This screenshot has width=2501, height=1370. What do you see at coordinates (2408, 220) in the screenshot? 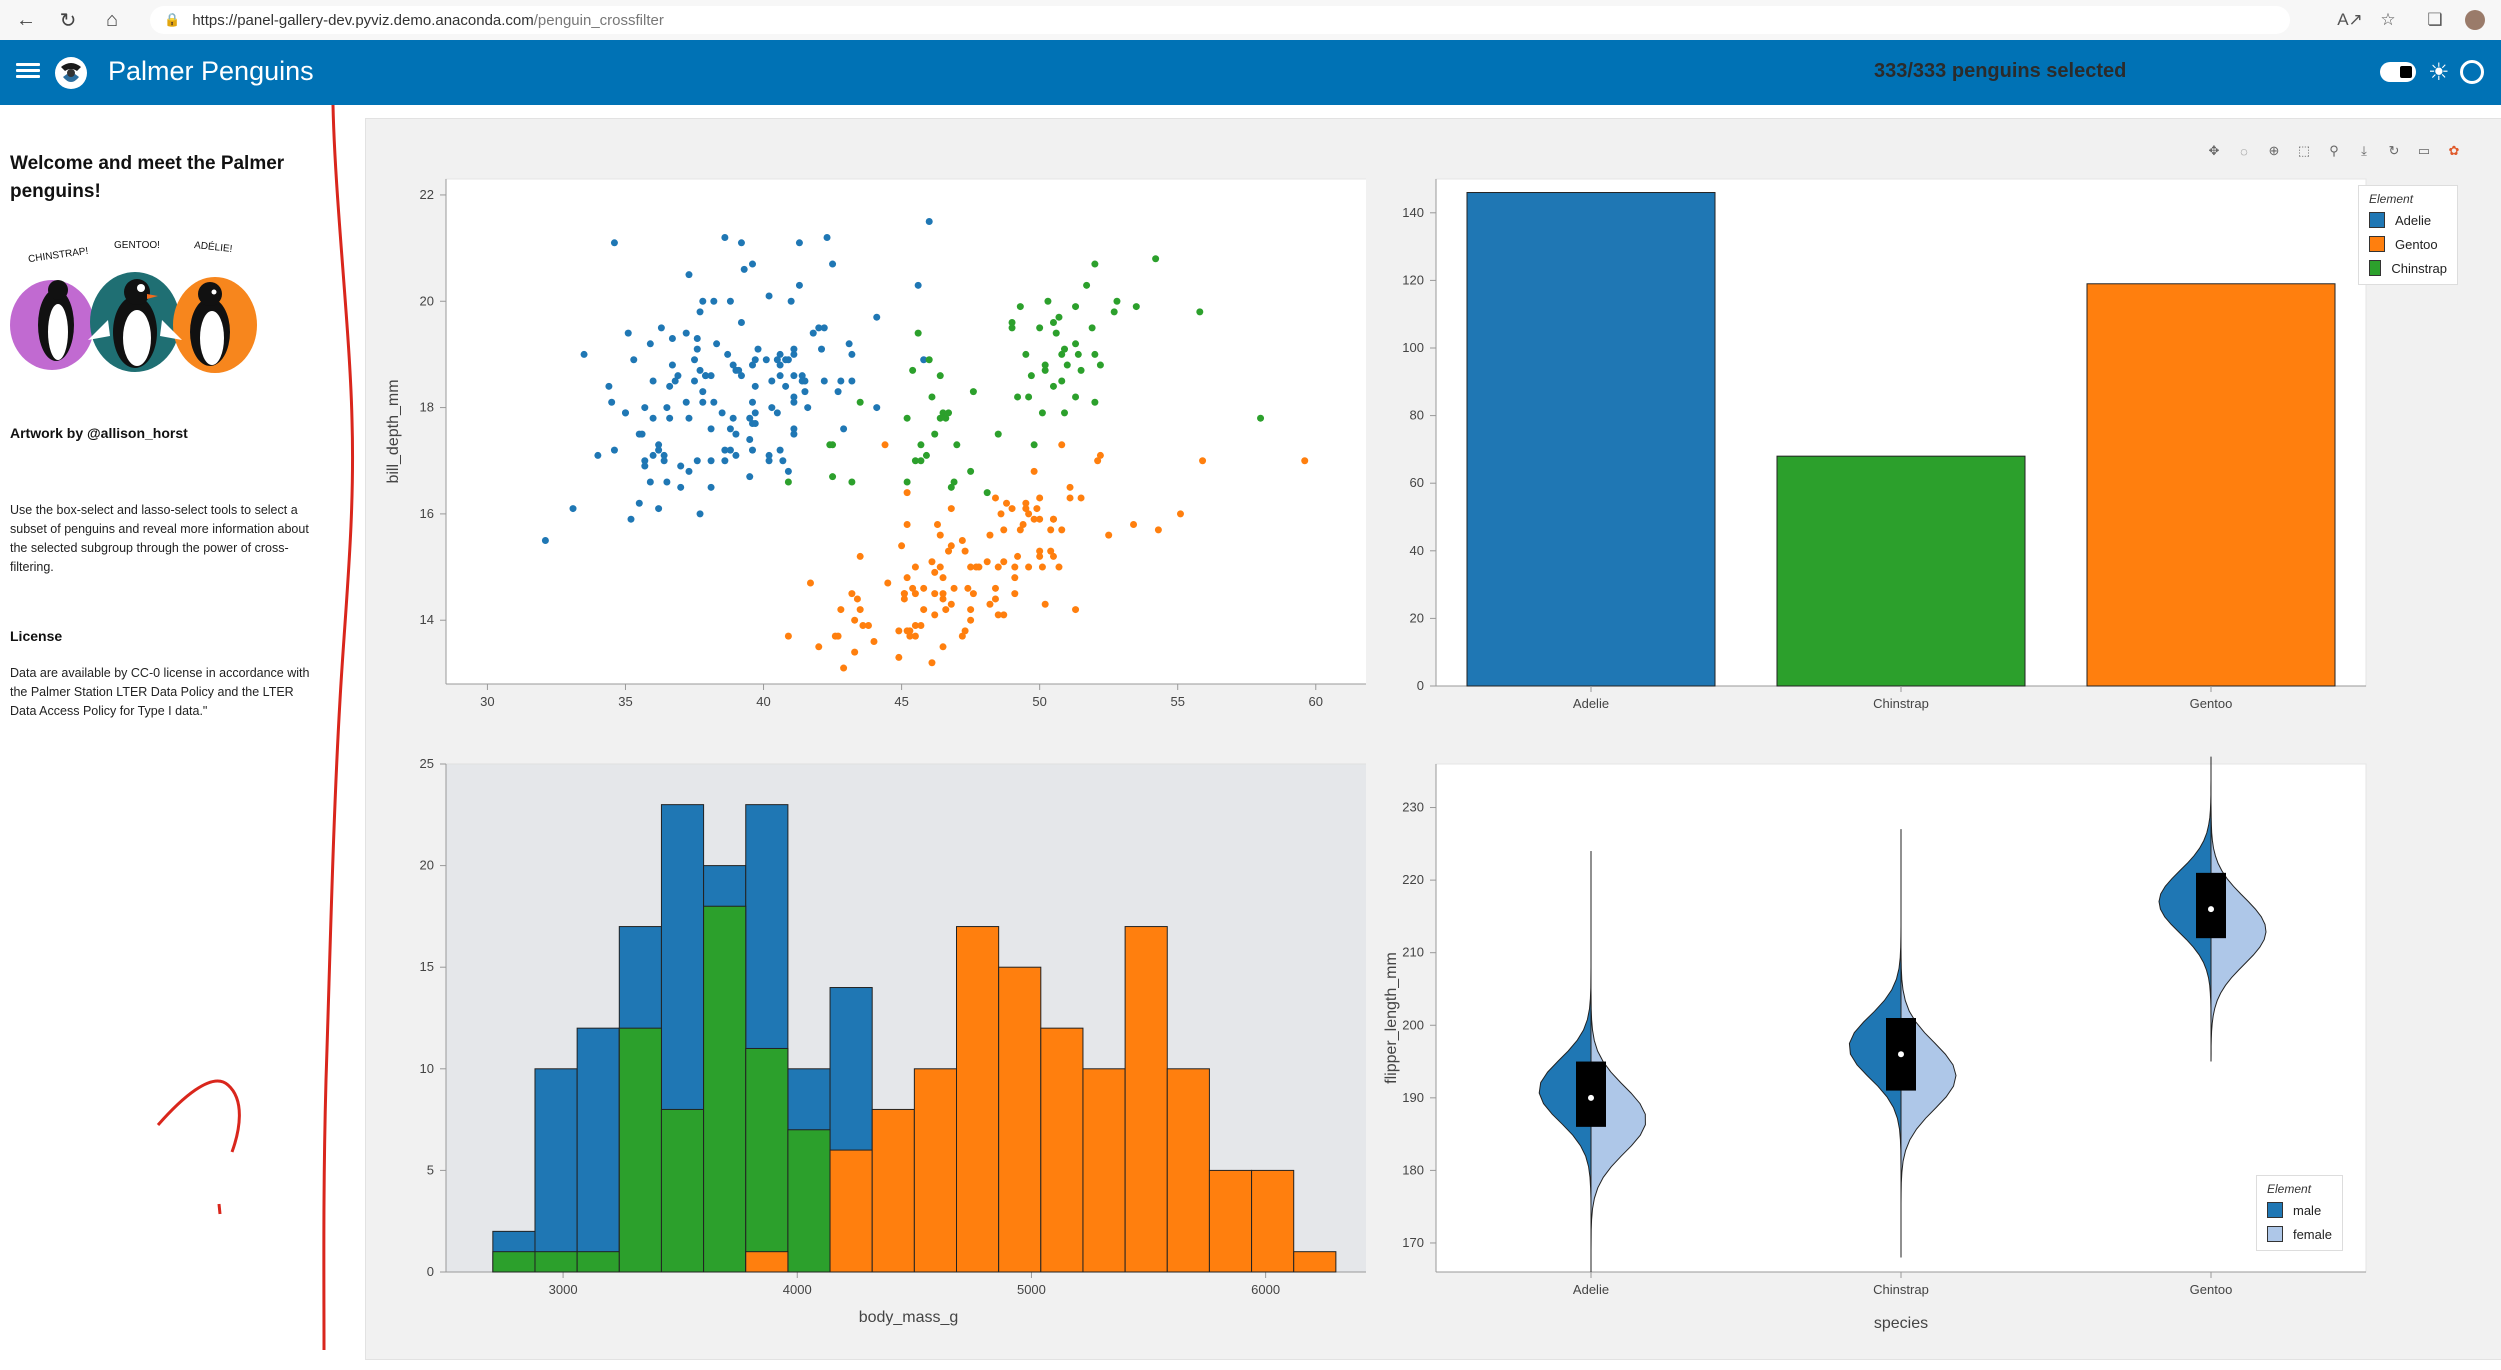
I see `legend-item: Adelie` at bounding box center [2408, 220].